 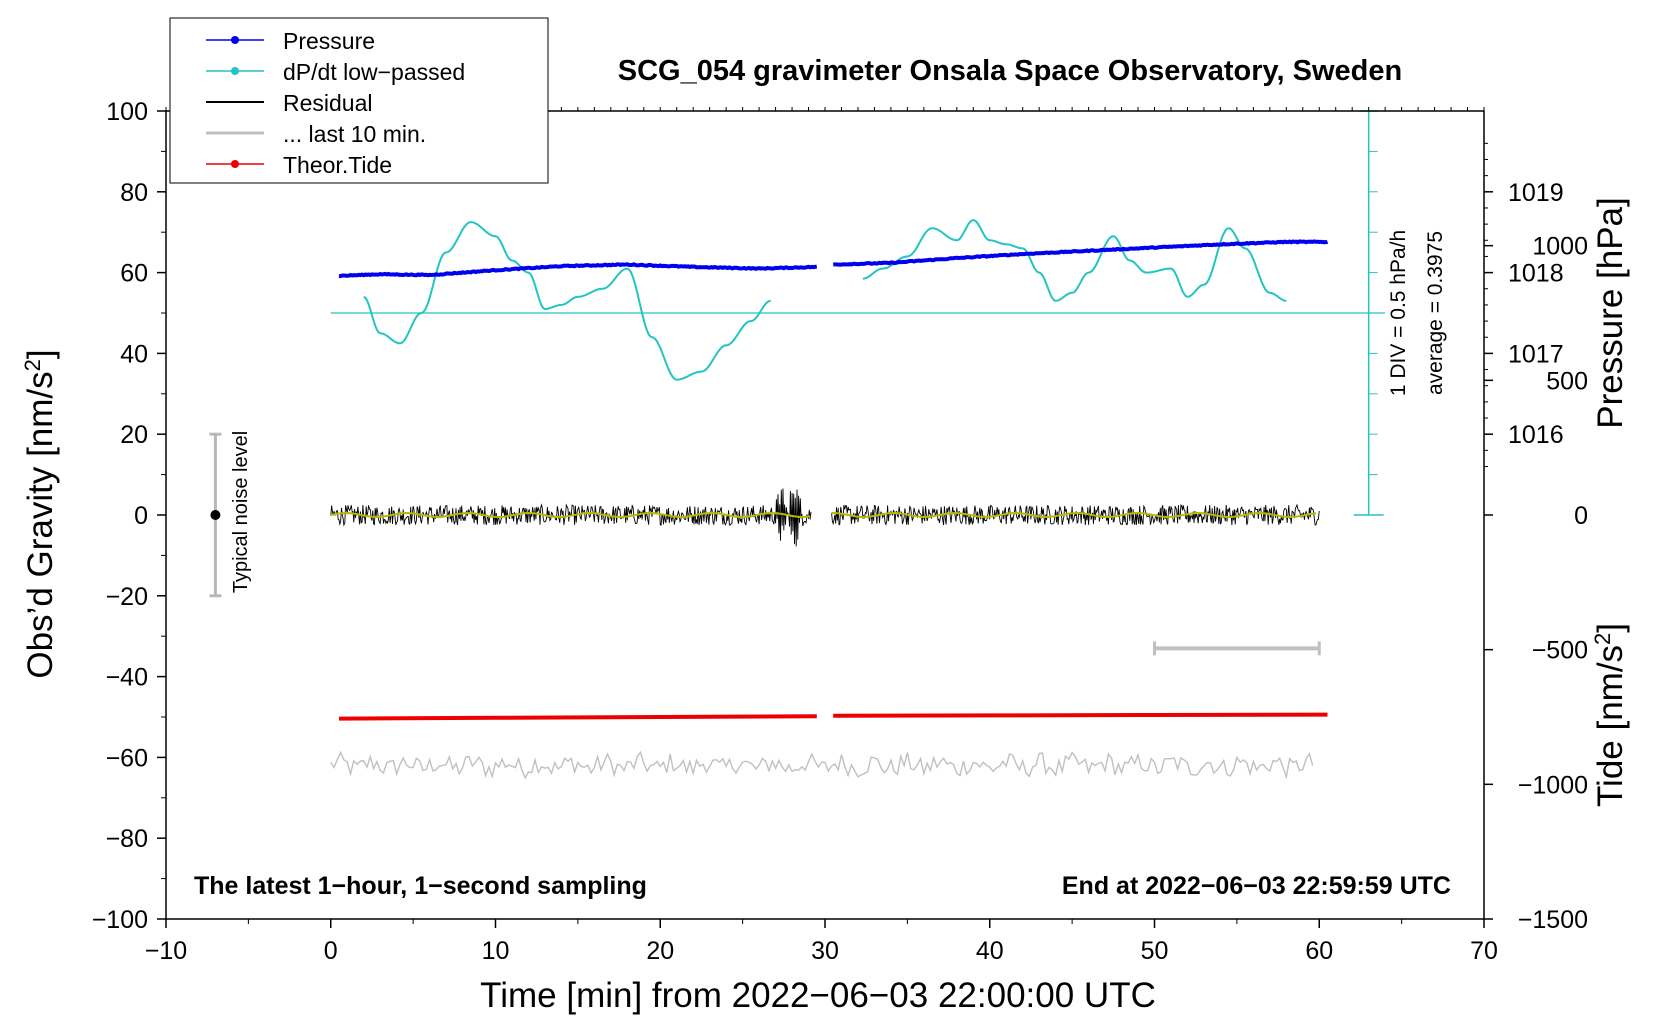 What do you see at coordinates (1536, 274) in the screenshot?
I see `pressure-tick-label: 1018` at bounding box center [1536, 274].